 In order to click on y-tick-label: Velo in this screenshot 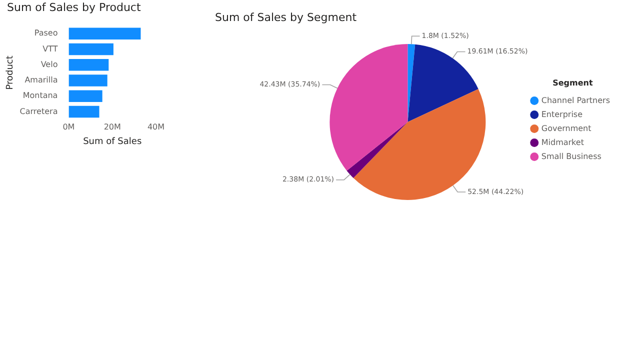, I will do `click(49, 64)`.